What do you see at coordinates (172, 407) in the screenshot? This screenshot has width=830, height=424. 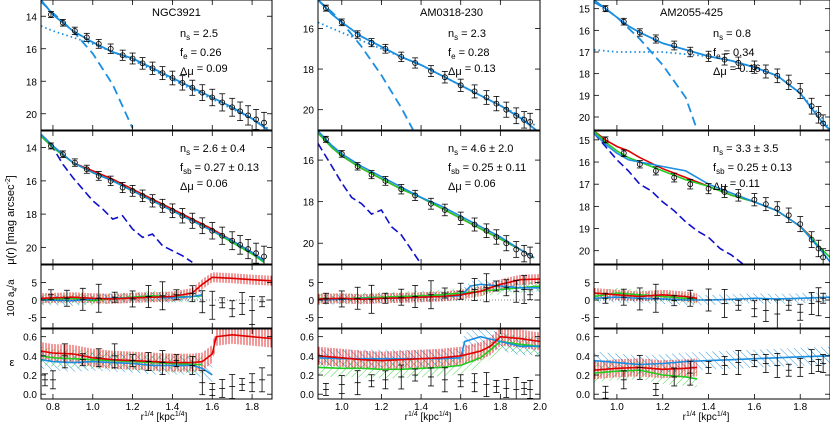 I see `x-tick-label: 1.4` at bounding box center [172, 407].